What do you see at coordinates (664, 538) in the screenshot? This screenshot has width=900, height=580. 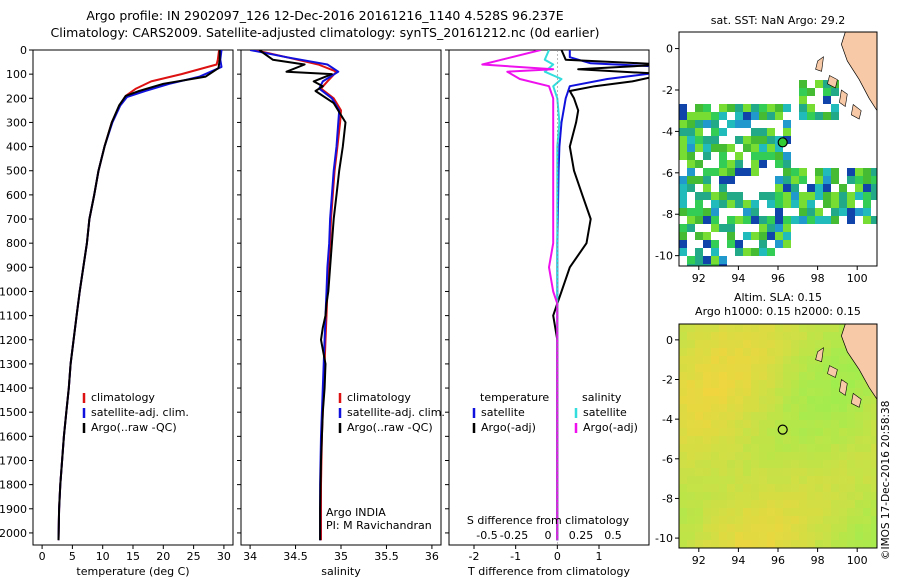 I see `sla-map-ytick-label: -10` at bounding box center [664, 538].